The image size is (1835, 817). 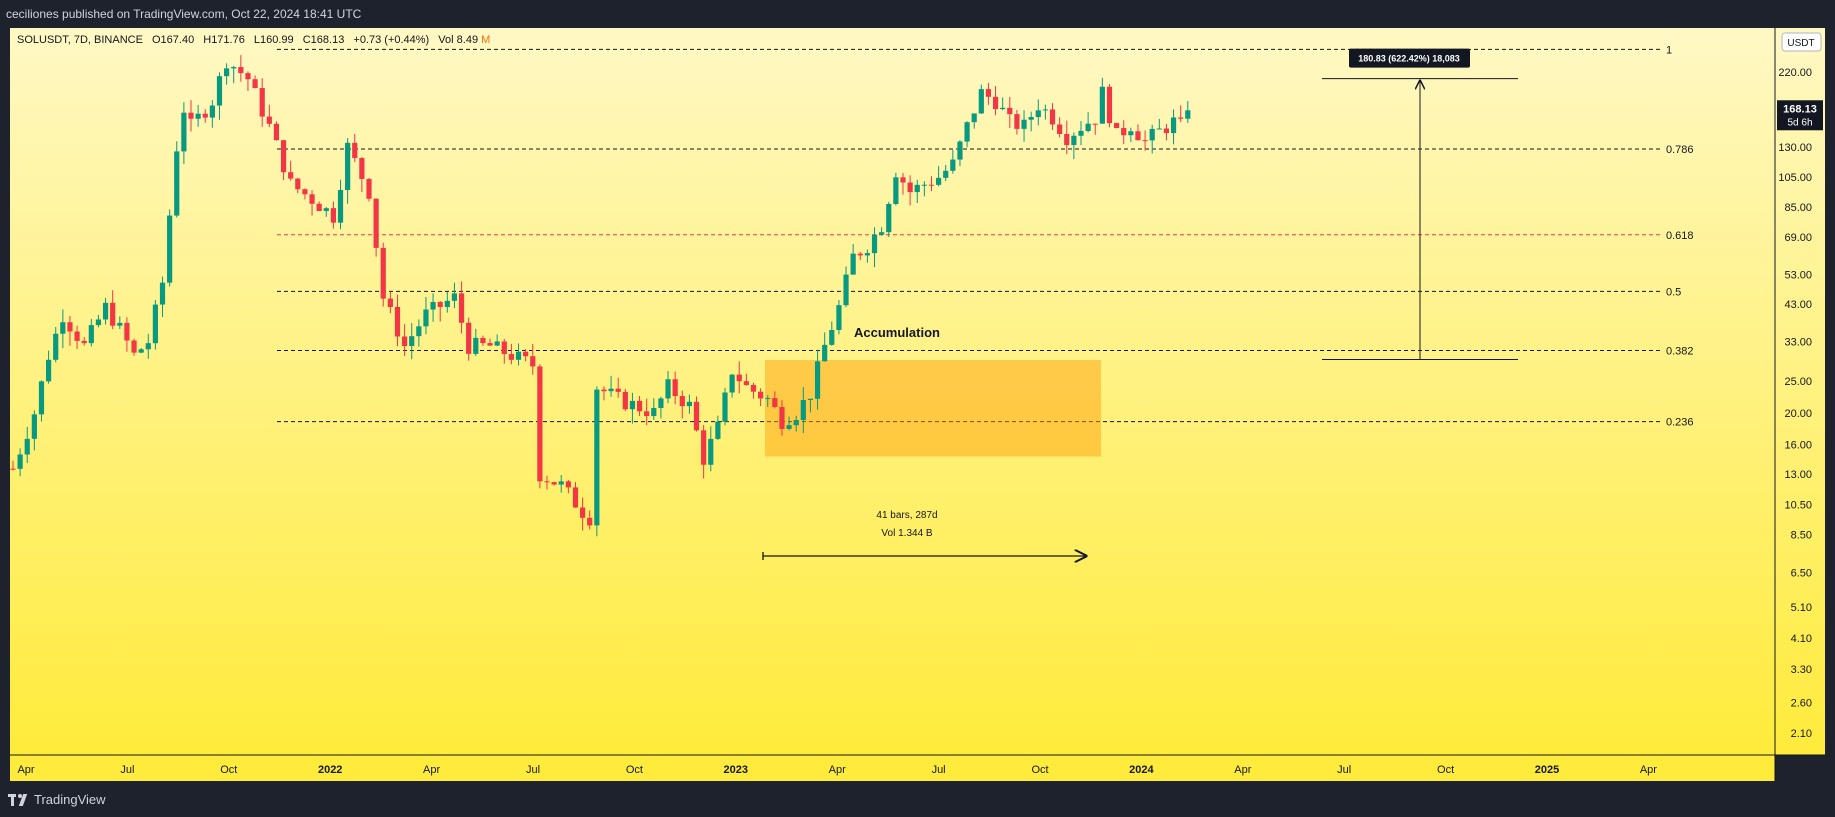 What do you see at coordinates (1798, 238) in the screenshot?
I see `price-tick: 69.00` at bounding box center [1798, 238].